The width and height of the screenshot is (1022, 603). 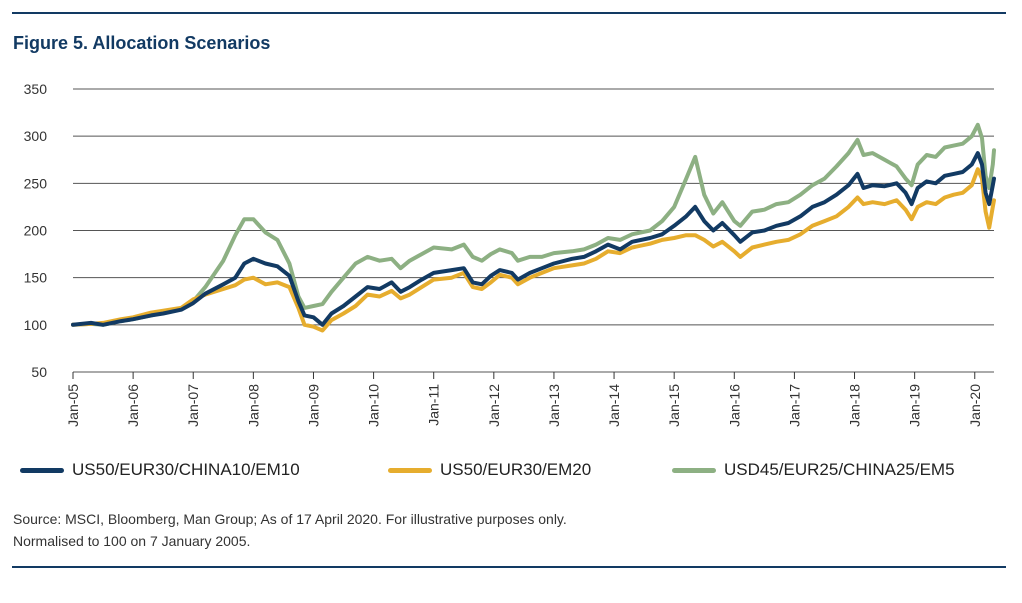 I want to click on legend-item-series-3: USD45/EUR25/CHINA25/EM5, so click(x=813, y=470).